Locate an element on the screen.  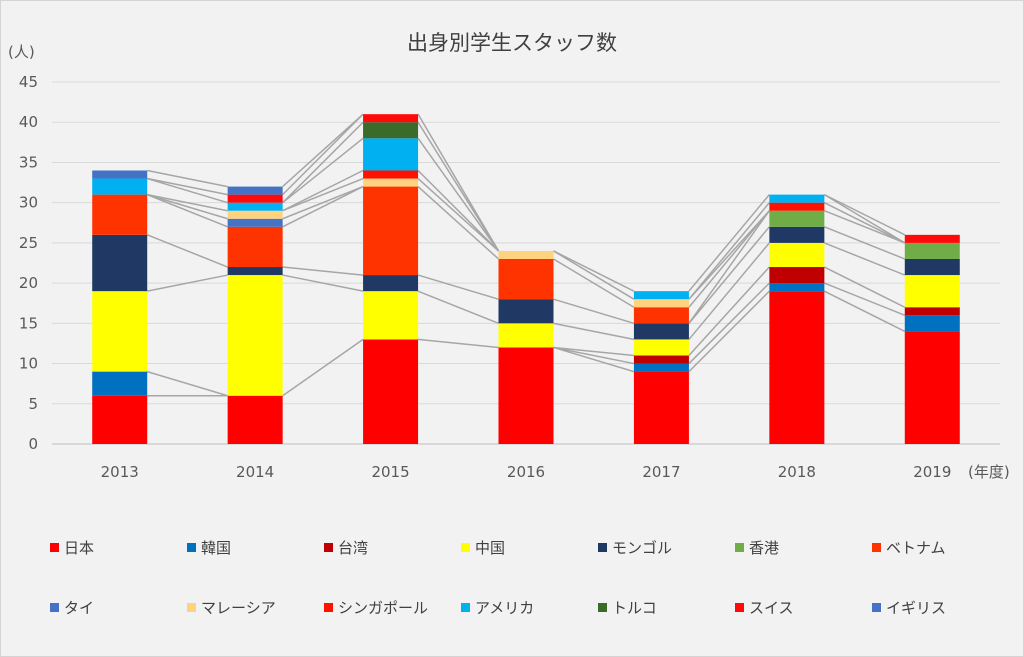
y-tick-label: 0 is located at coordinates (33, 444).